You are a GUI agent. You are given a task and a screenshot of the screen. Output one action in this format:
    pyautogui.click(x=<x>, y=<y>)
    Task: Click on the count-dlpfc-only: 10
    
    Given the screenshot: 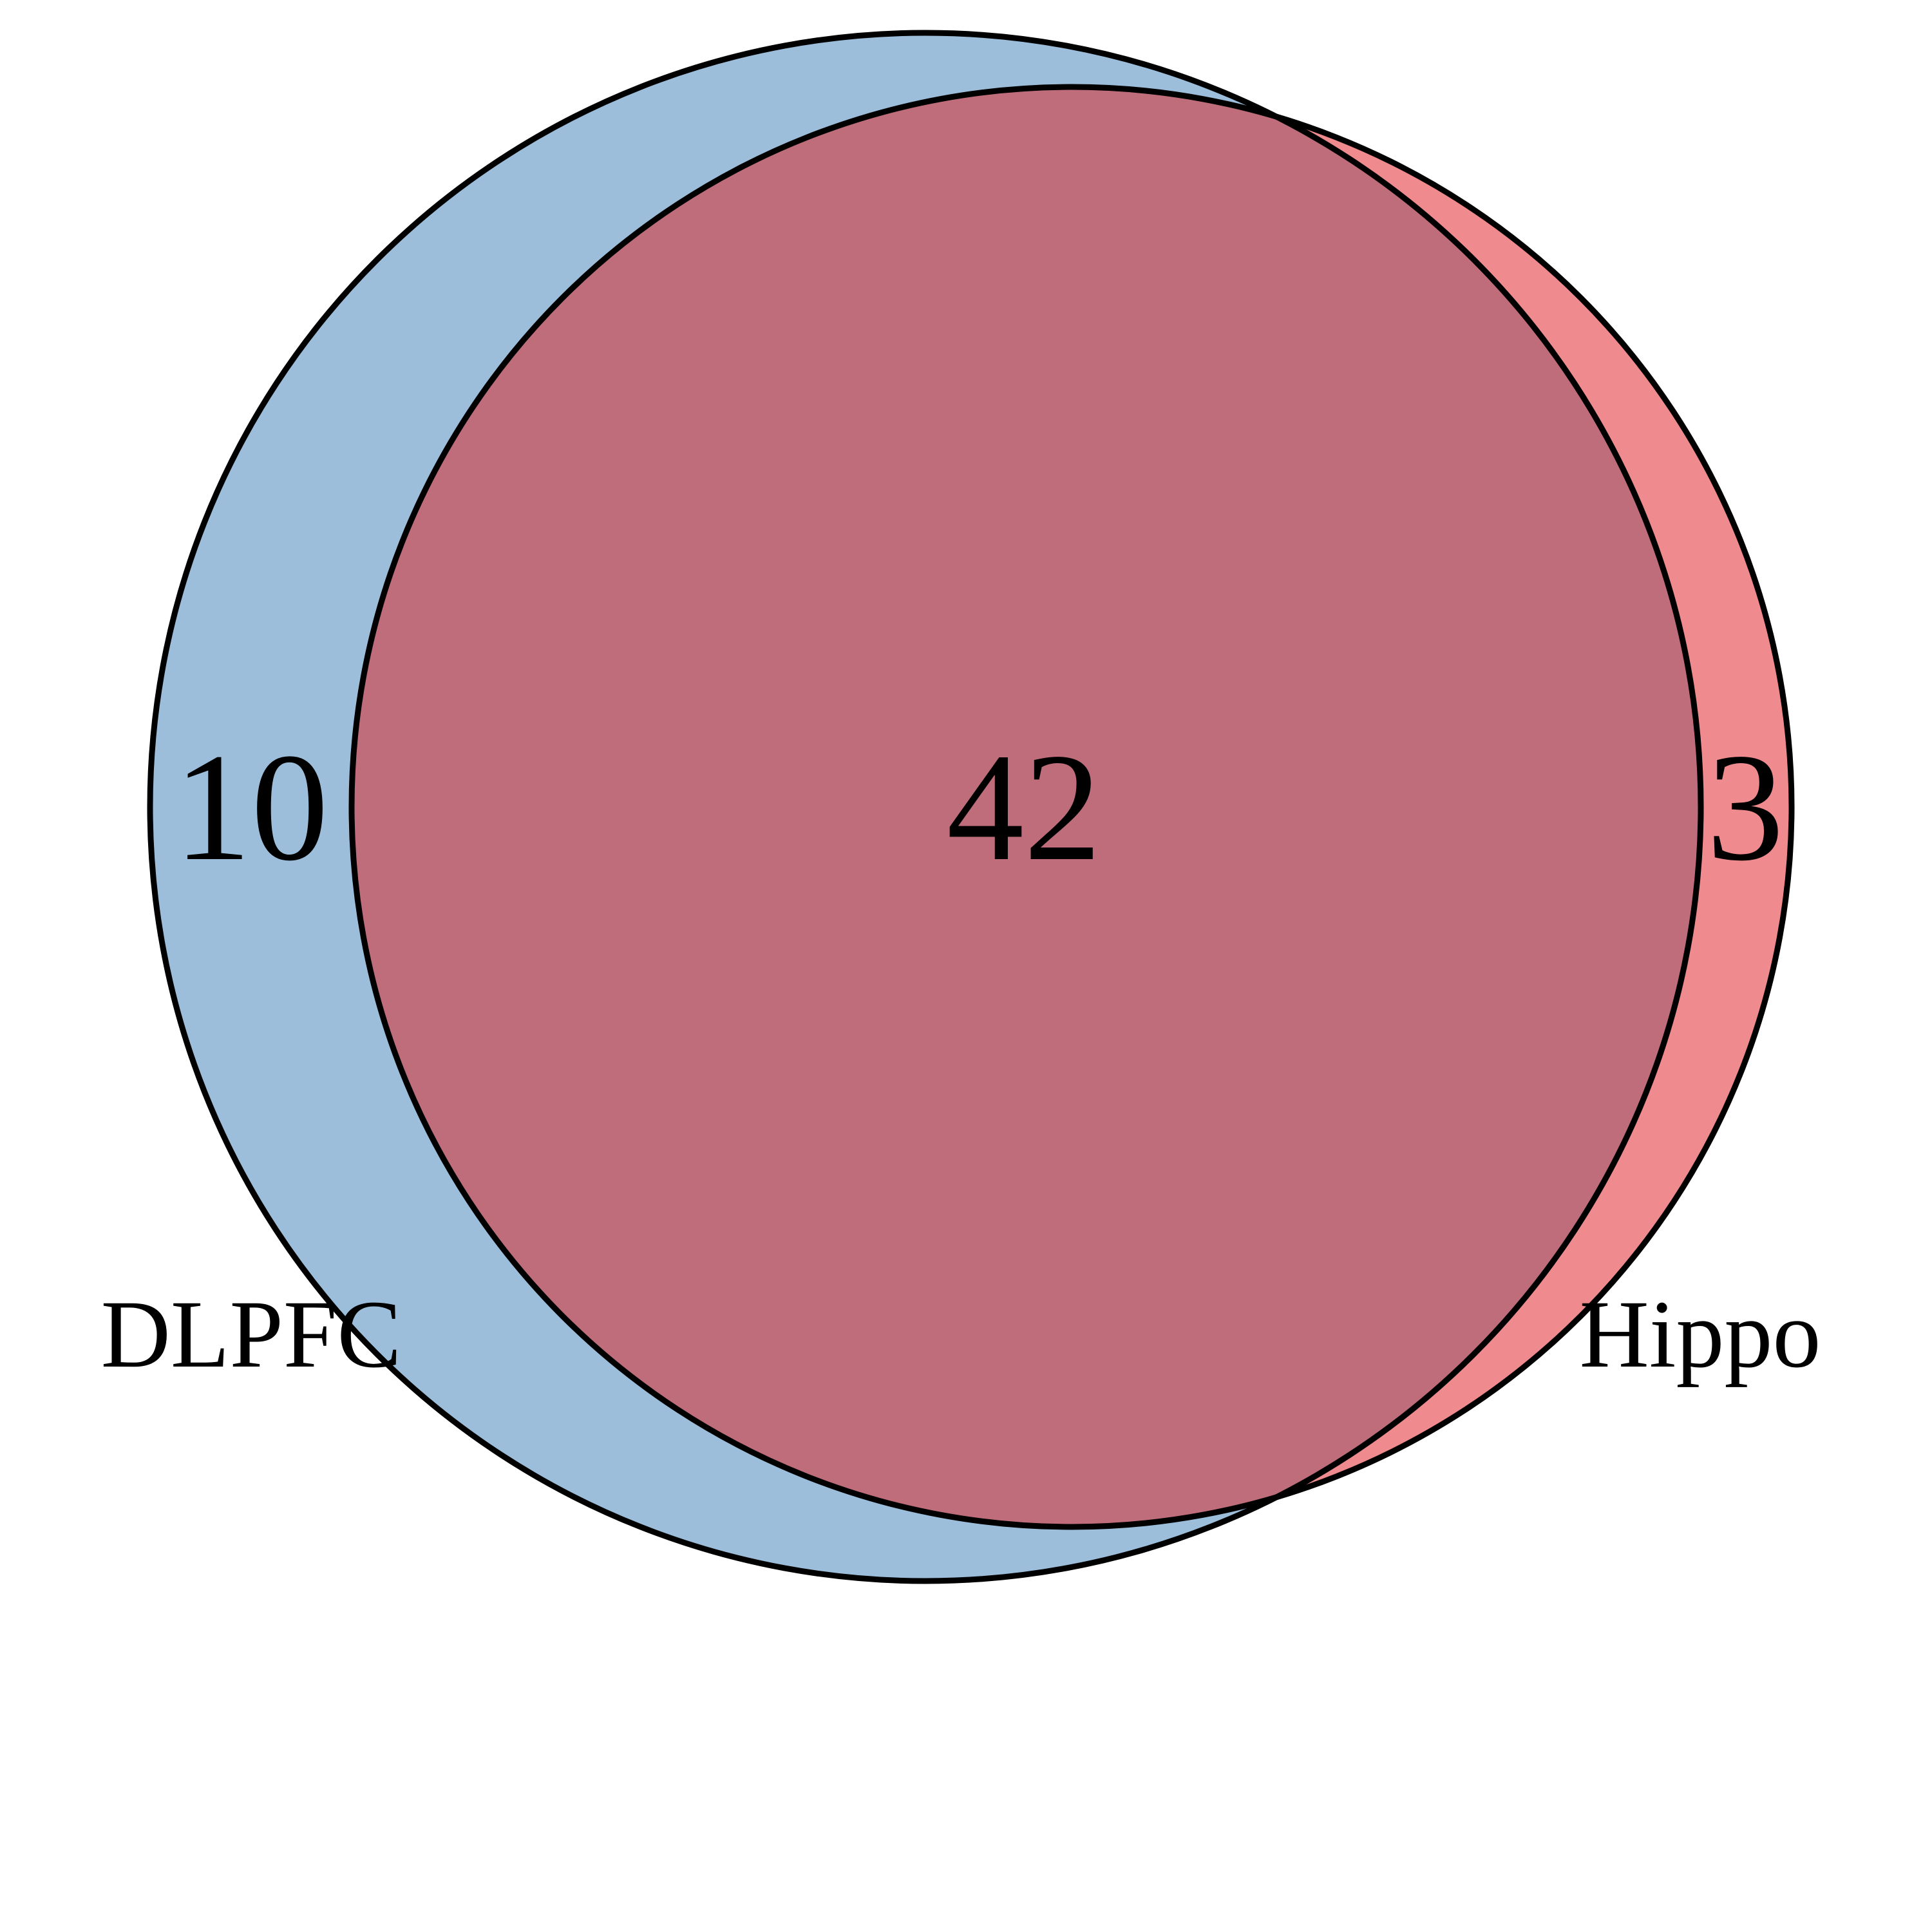 What is the action you would take?
    pyautogui.click(x=251, y=807)
    